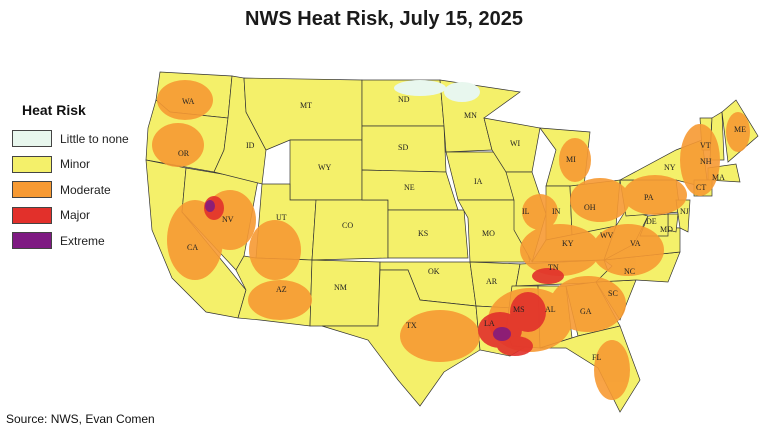 The height and width of the screenshot is (432, 768). Describe the element at coordinates (740, 129) in the screenshot. I see `label-ME: ME` at that location.